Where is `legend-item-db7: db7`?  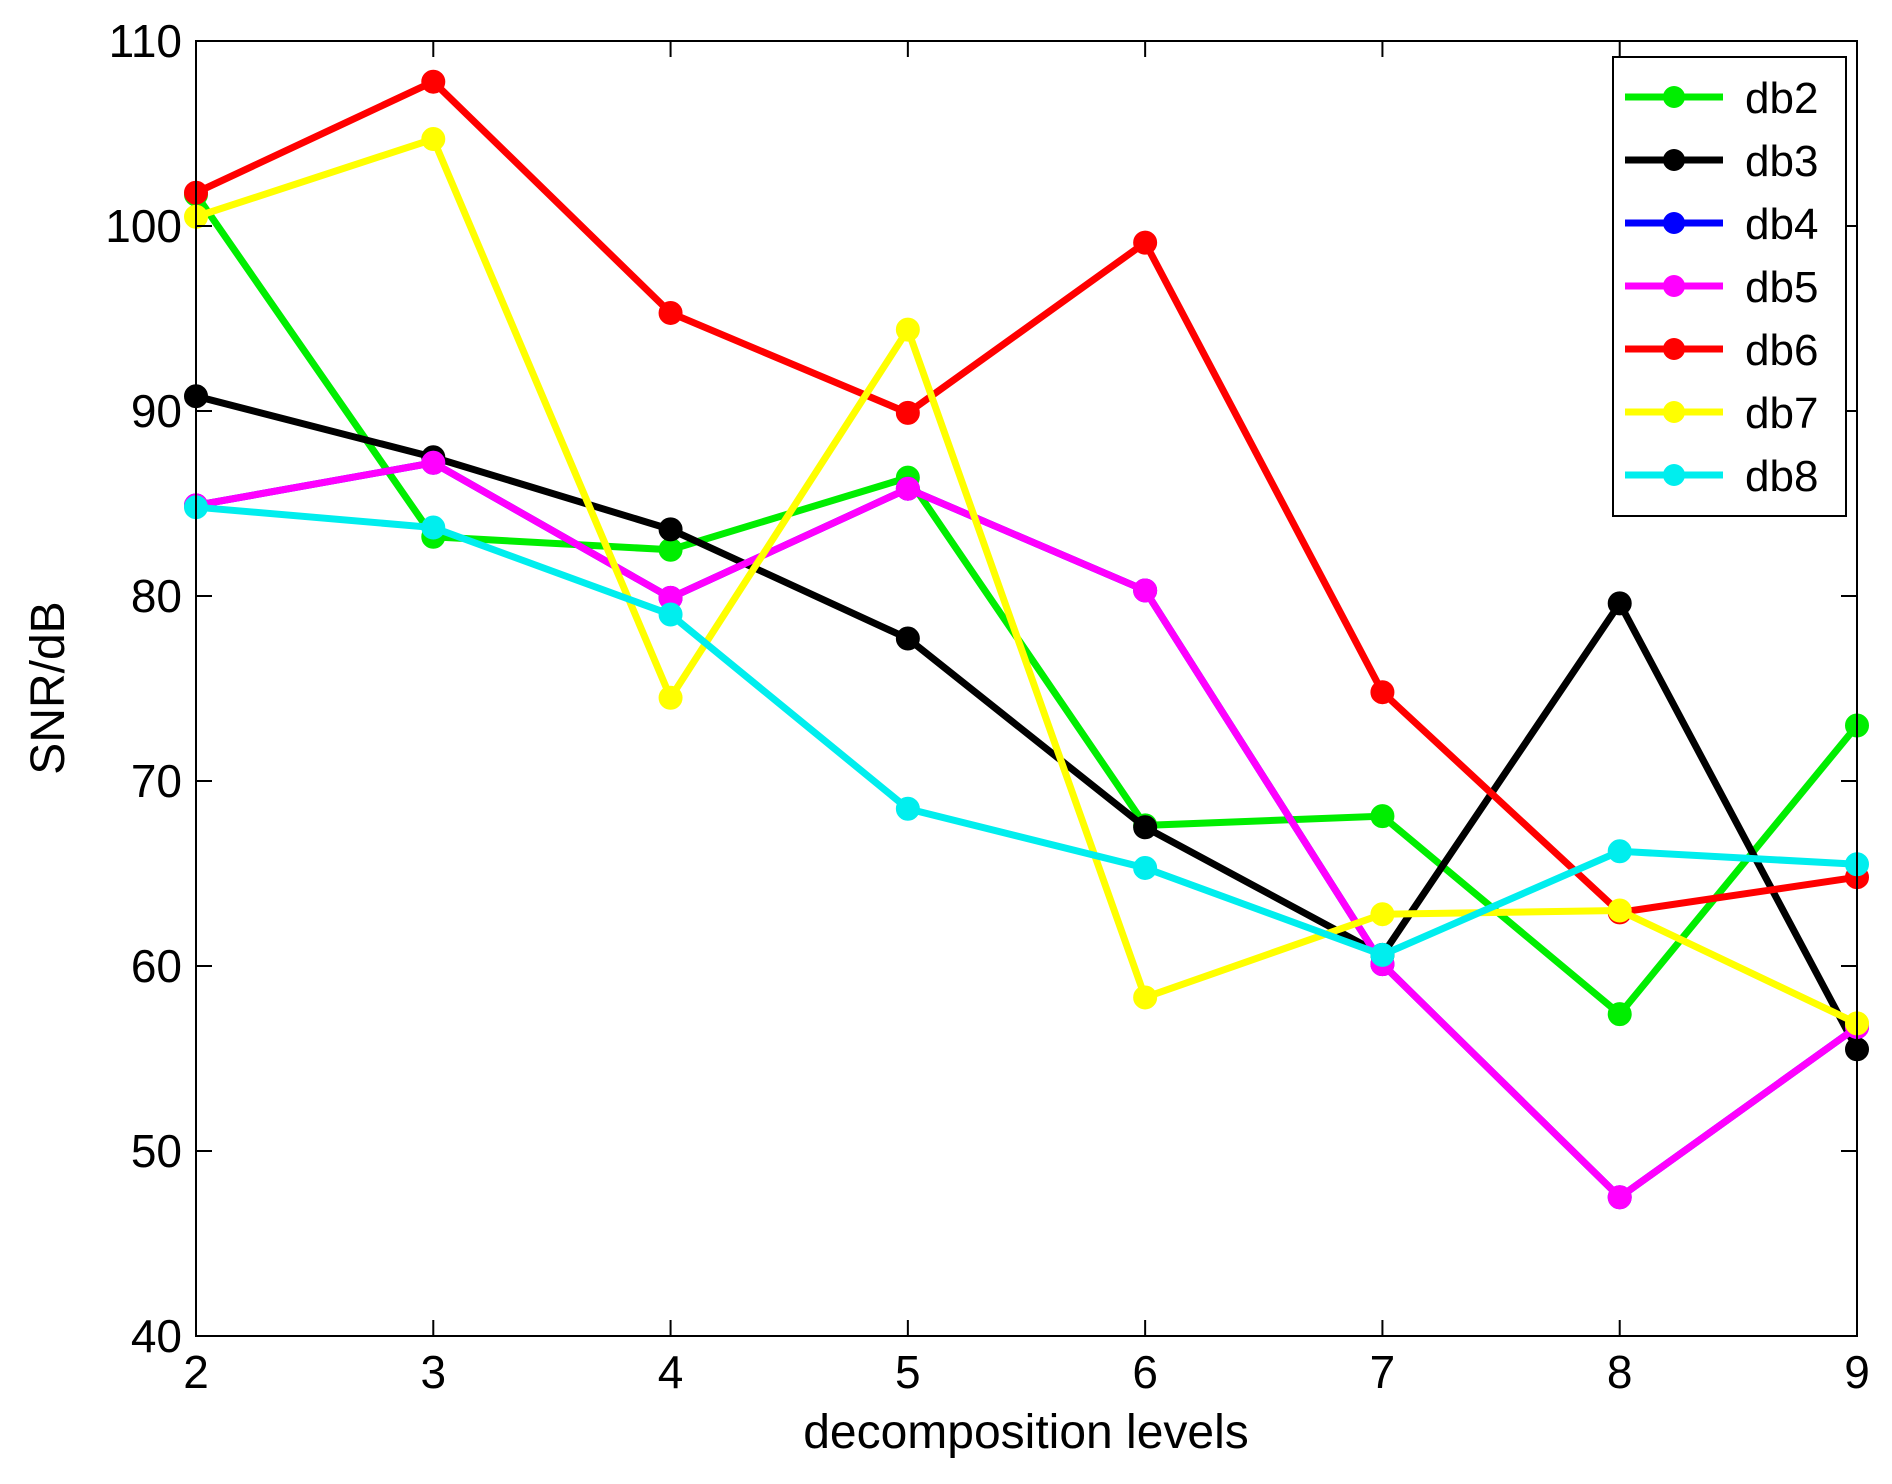
legend-item-db7: db7 is located at coordinates (1721, 413).